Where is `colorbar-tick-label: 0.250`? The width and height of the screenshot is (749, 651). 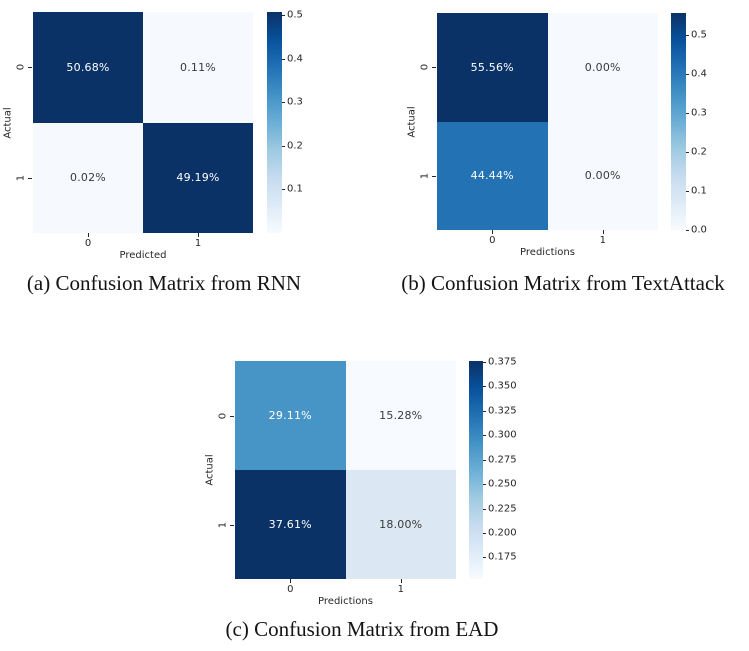 colorbar-tick-label: 0.250 is located at coordinates (502, 484).